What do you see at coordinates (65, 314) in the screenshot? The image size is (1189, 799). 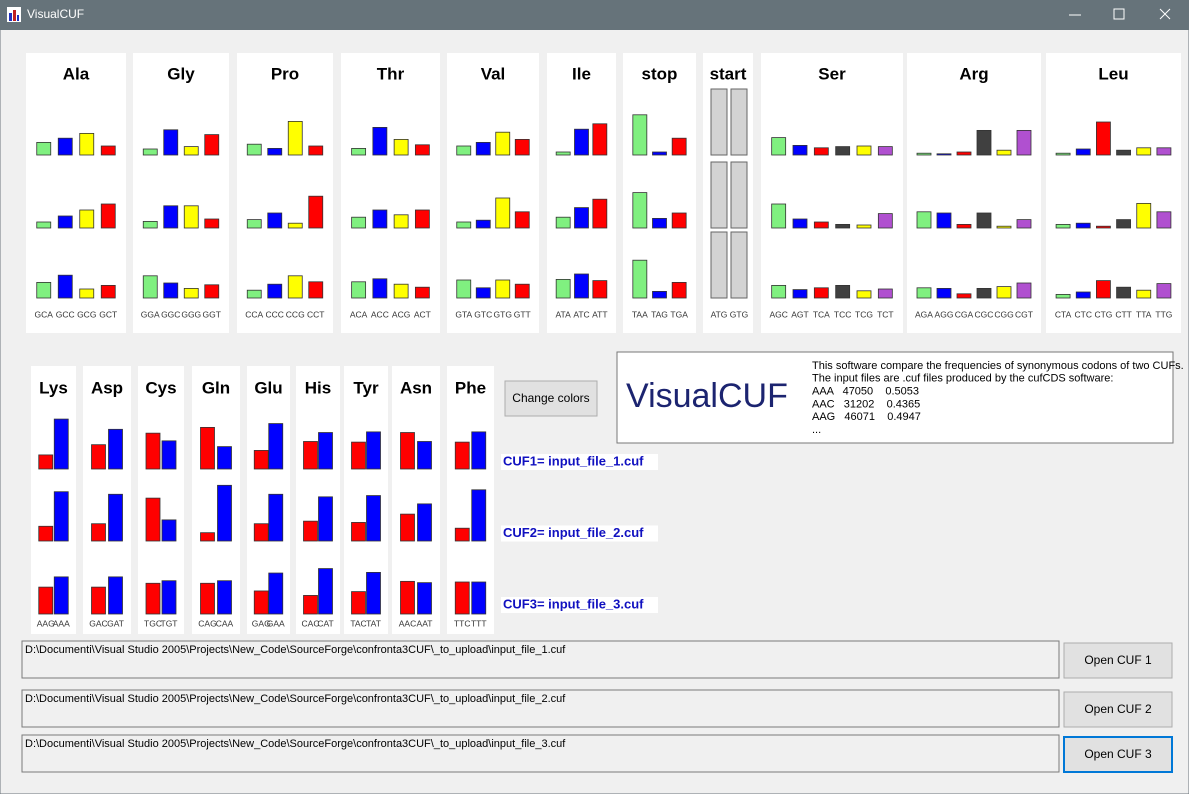 I see `codon-label: GCC` at bounding box center [65, 314].